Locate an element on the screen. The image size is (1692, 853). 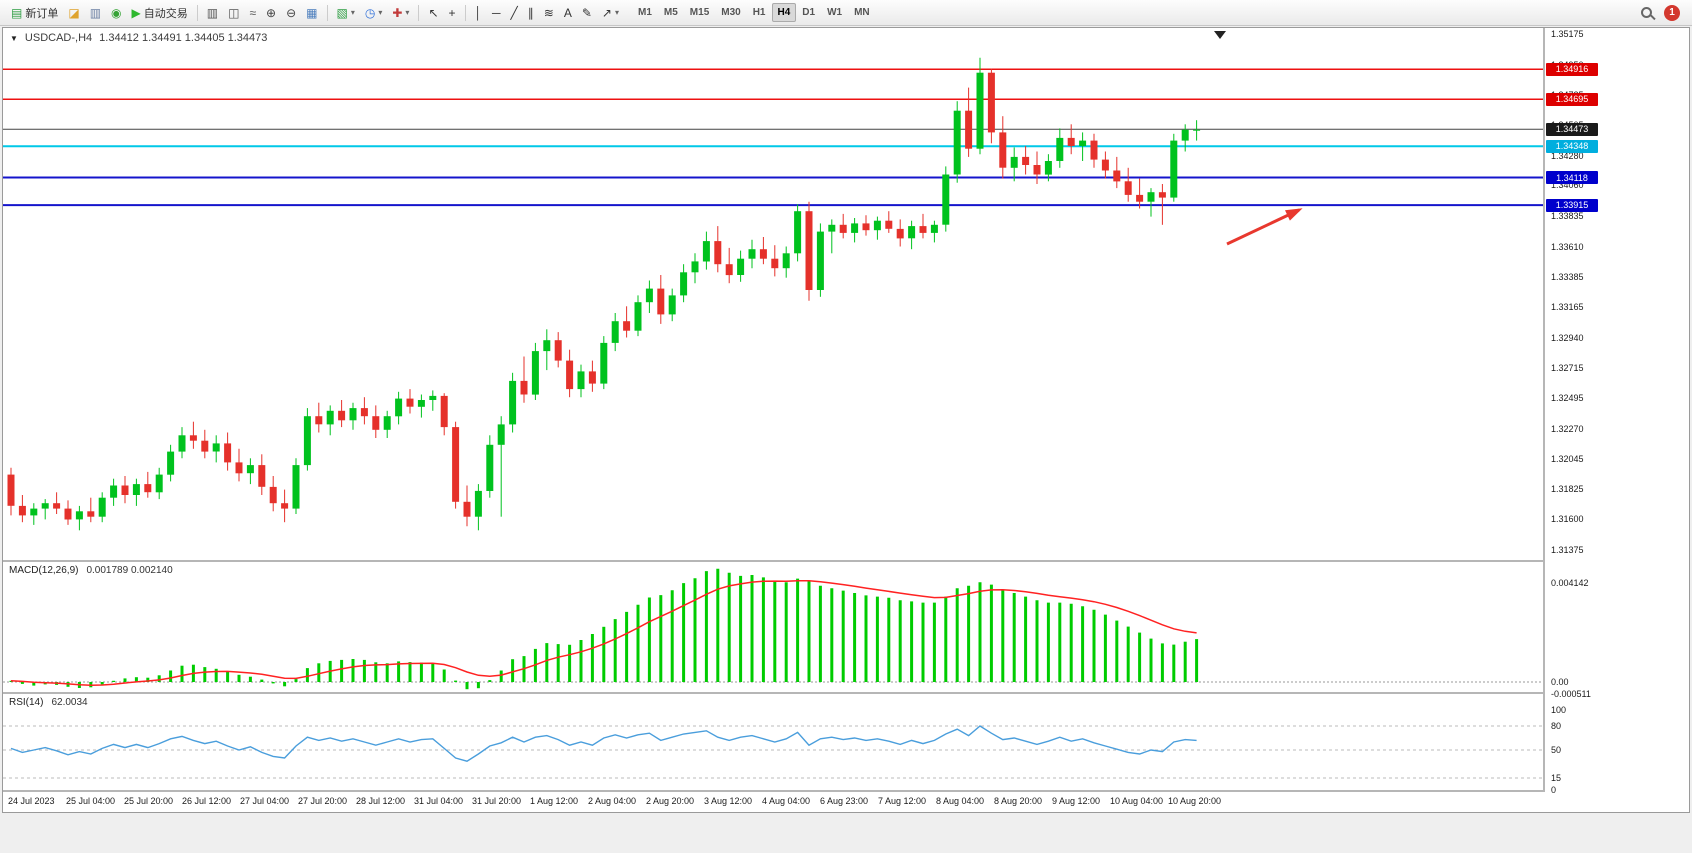
time-axis-label: 1 Aug 12:00 is located at coordinates (554, 801).